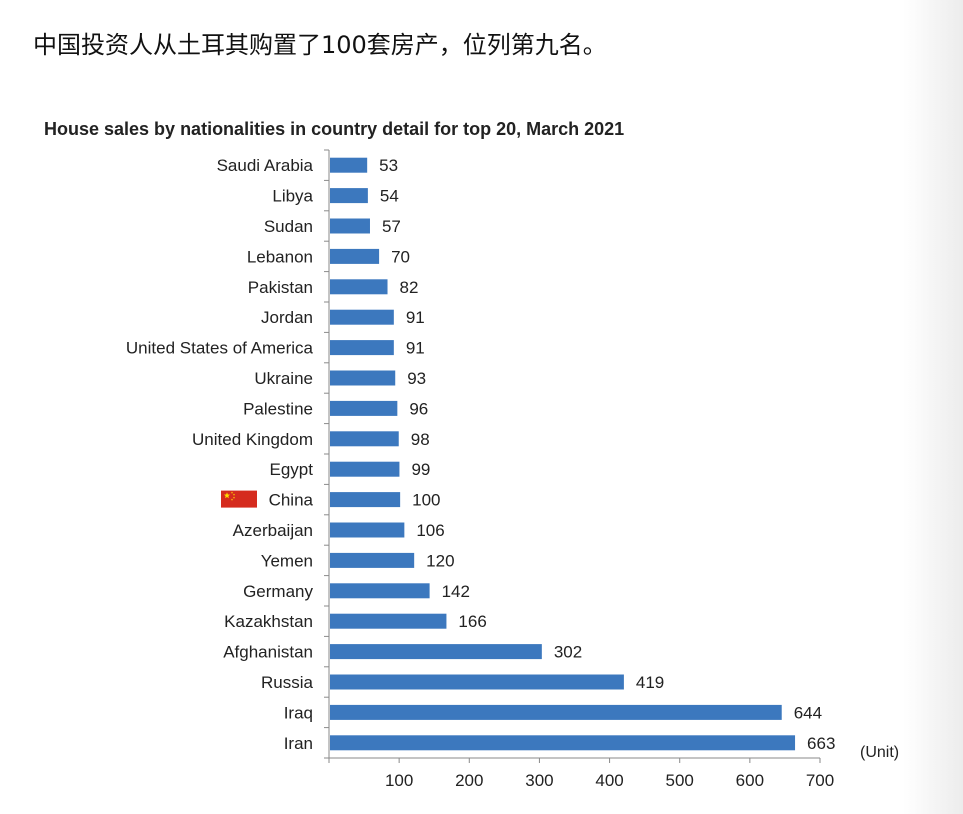 The image size is (963, 814). What do you see at coordinates (933, 407) in the screenshot?
I see `page-edge-shadow` at bounding box center [933, 407].